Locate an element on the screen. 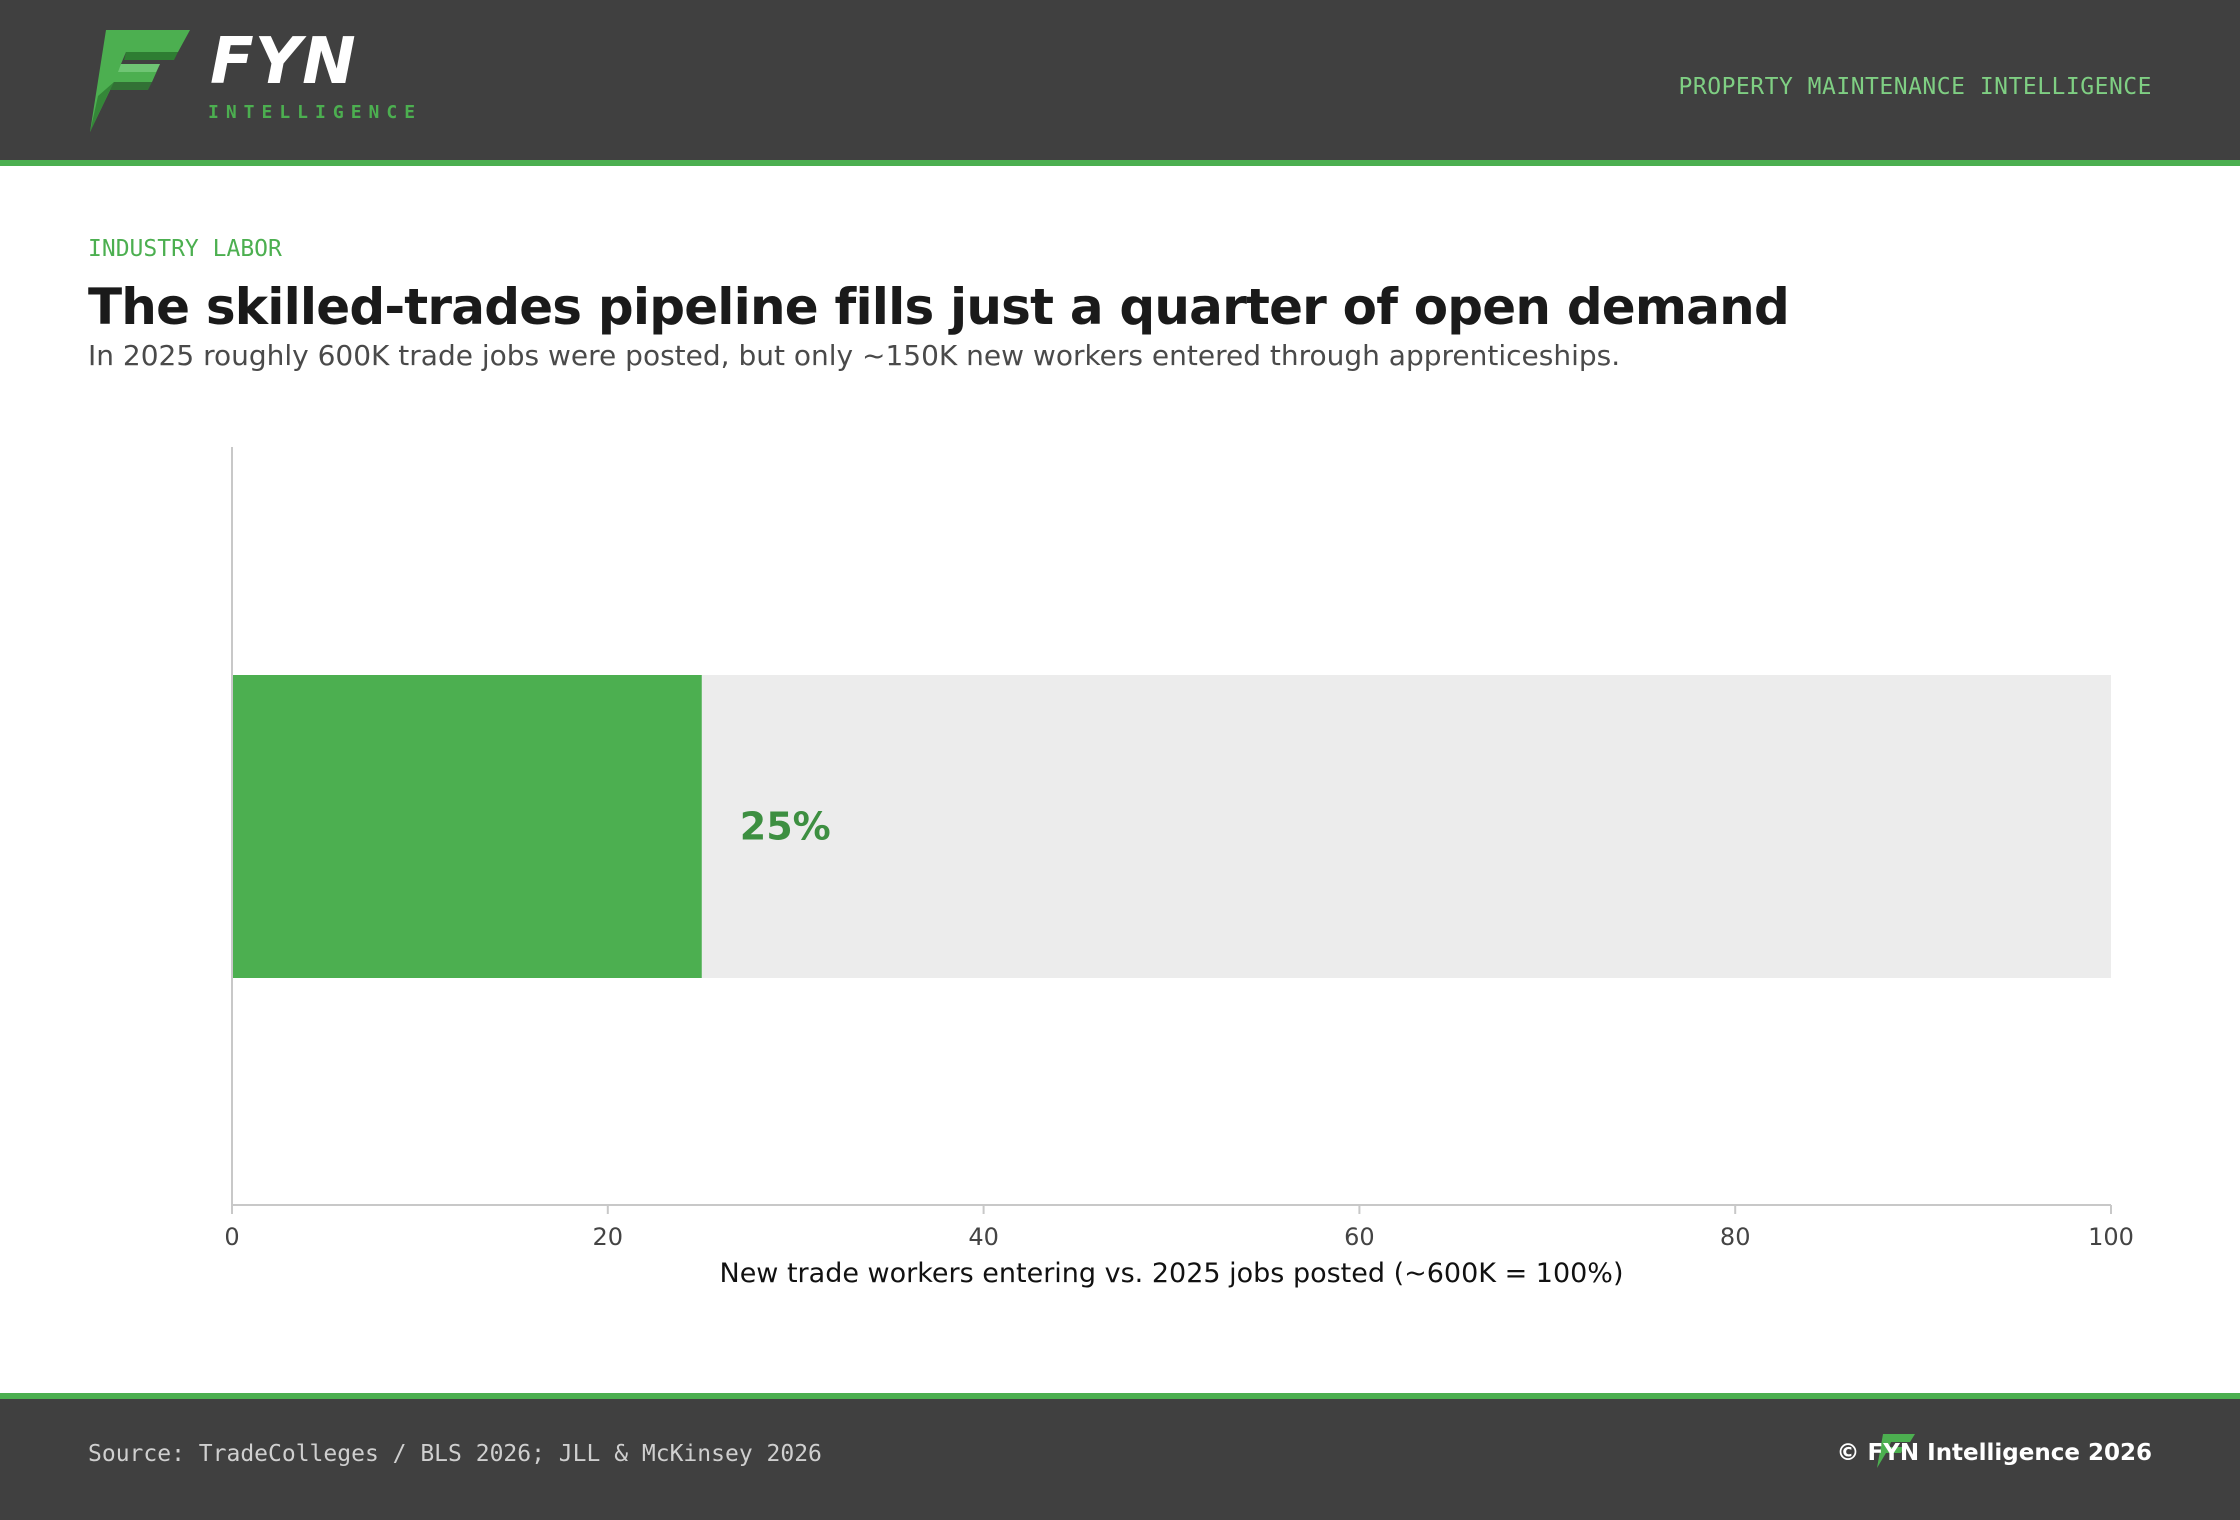 The height and width of the screenshot is (1520, 2240). bar-data-label: 25% is located at coordinates (785, 827).